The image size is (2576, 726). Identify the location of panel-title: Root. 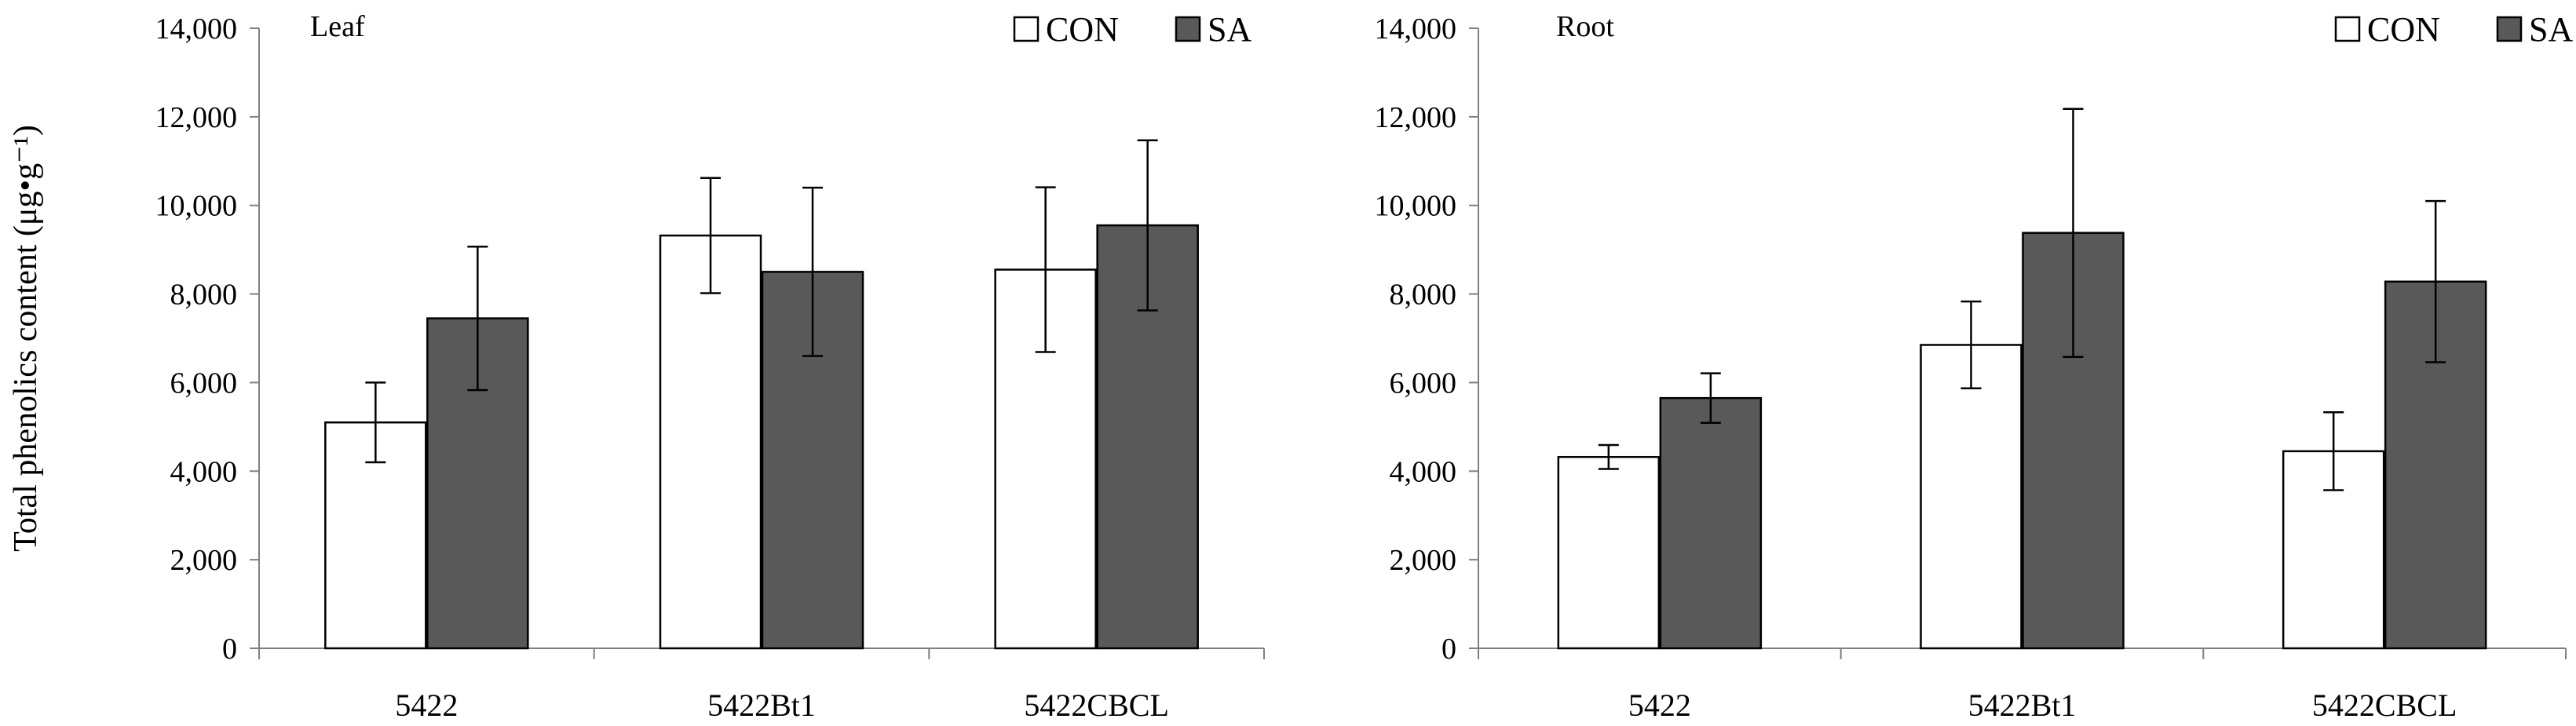
(1585, 26).